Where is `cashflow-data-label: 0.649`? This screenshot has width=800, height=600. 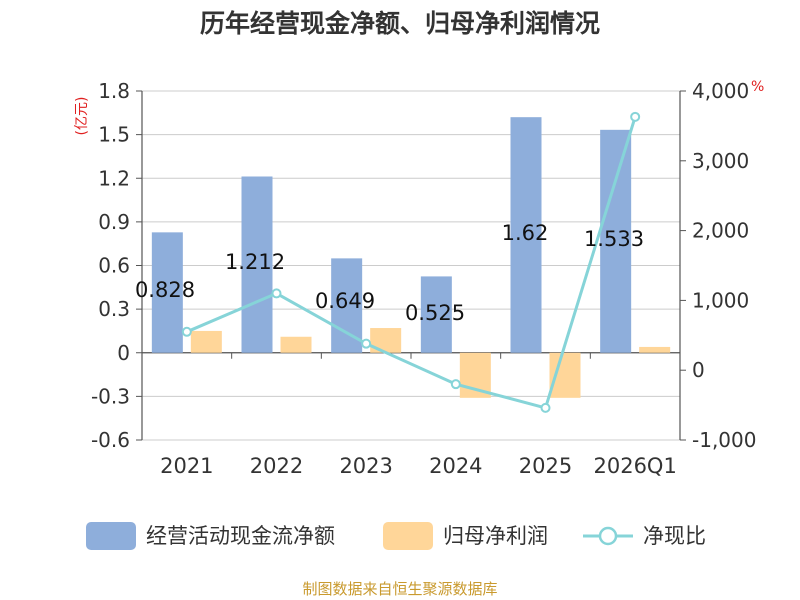 cashflow-data-label: 0.649 is located at coordinates (345, 301).